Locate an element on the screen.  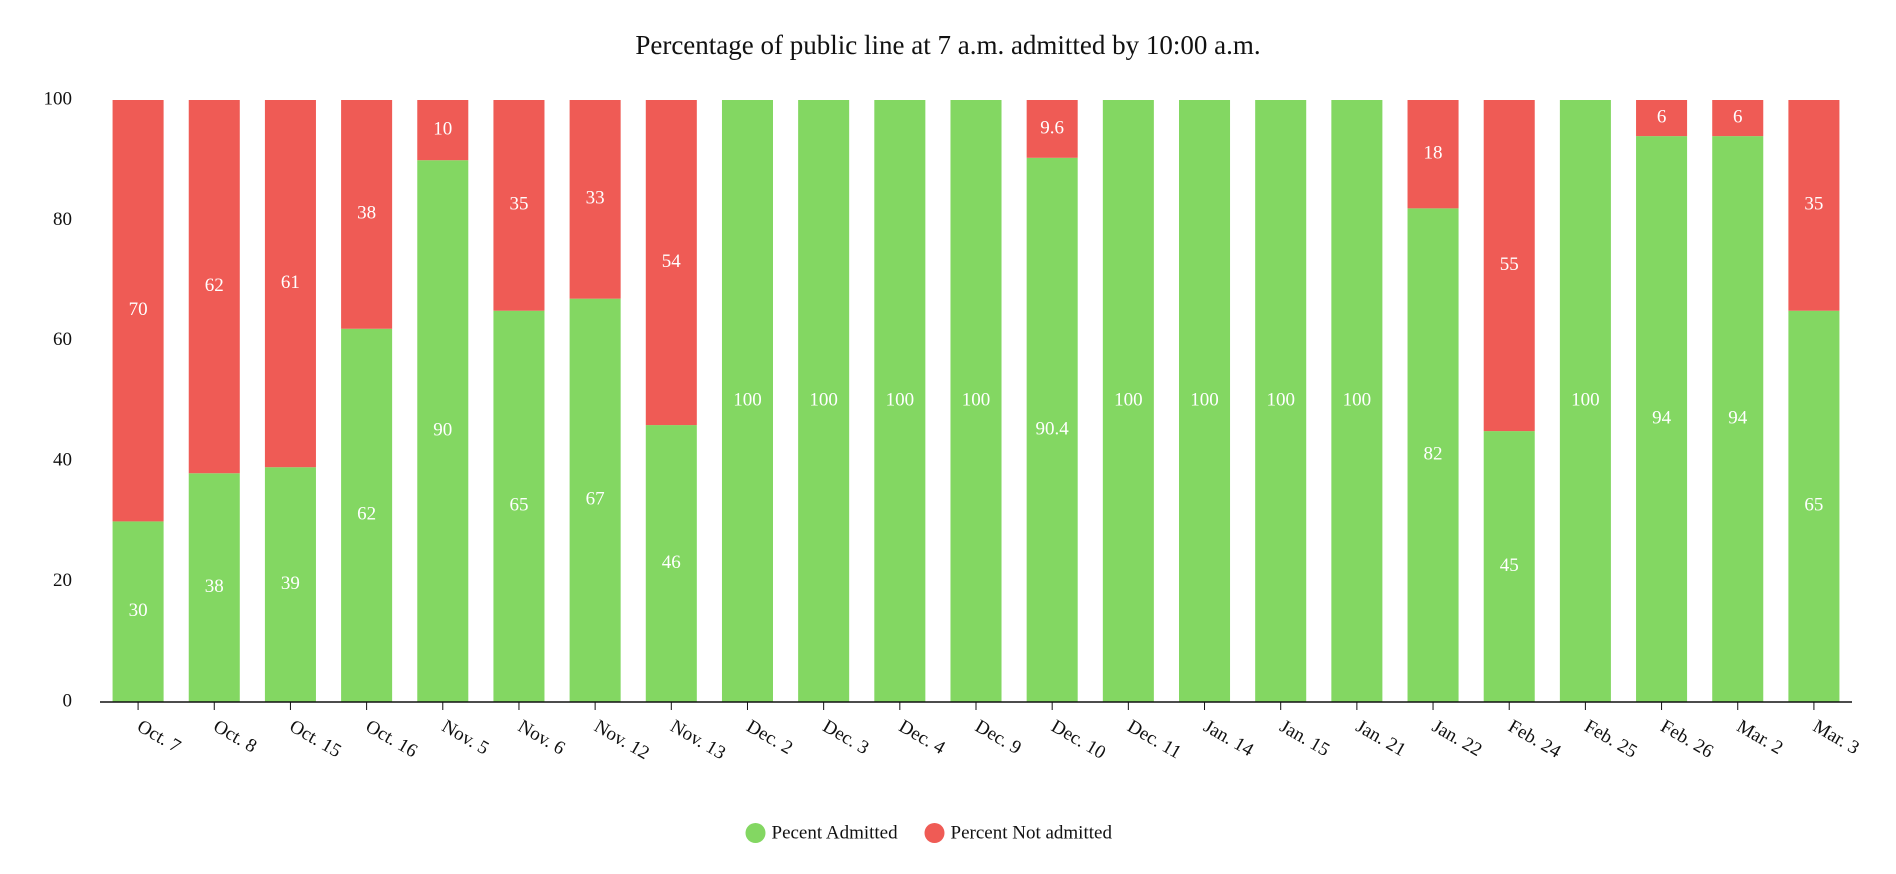
value-label: 82 is located at coordinates (1433, 454).